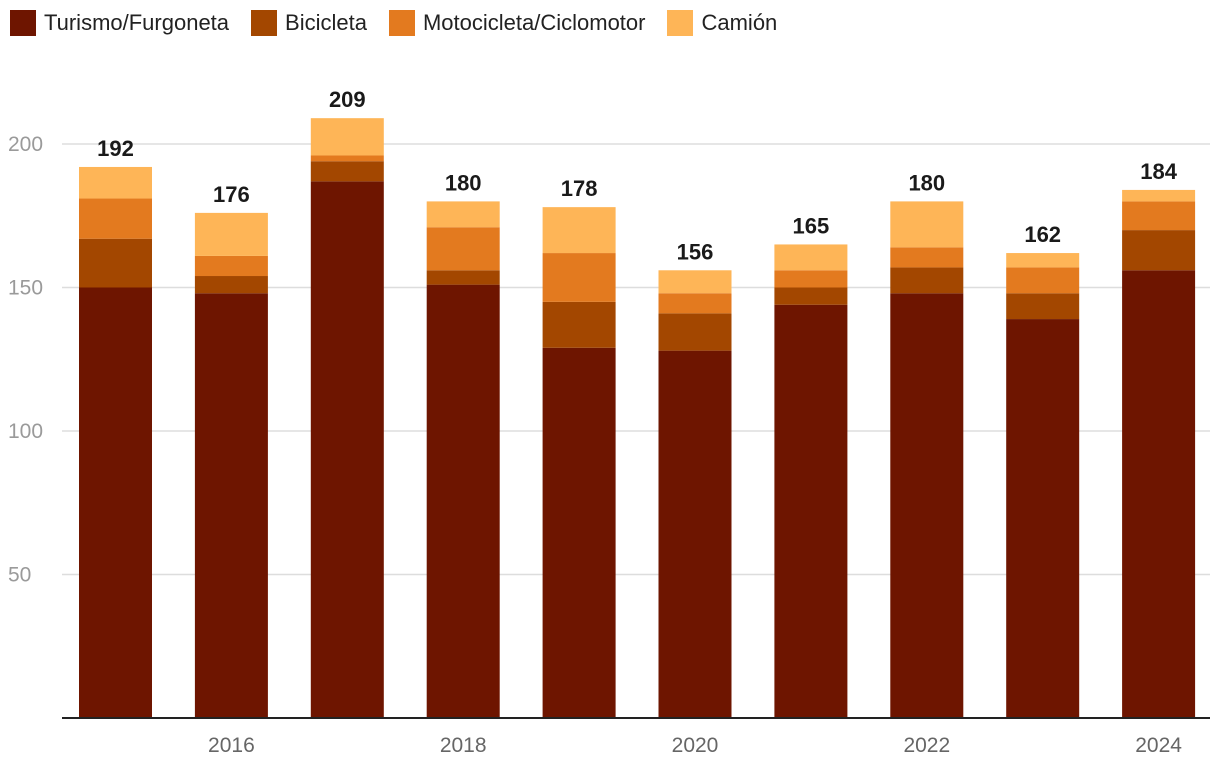 The image size is (1220, 776). I want to click on legend-swatch-turismo, so click(23, 23).